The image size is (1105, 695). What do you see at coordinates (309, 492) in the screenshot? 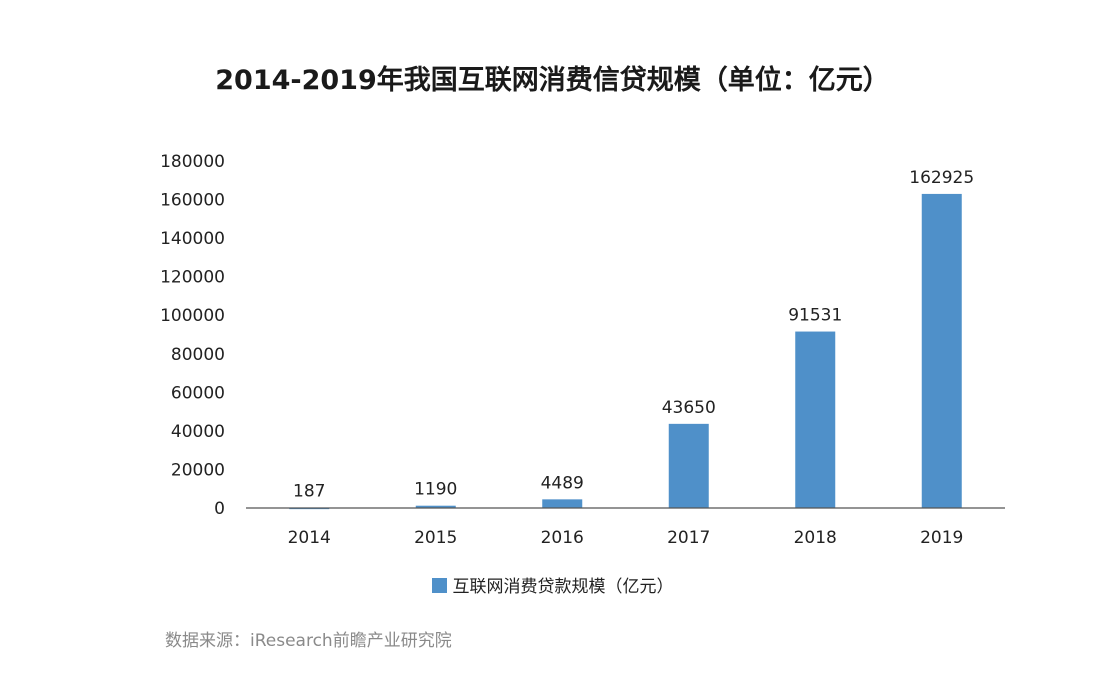
I see `data-label-2014: 187` at bounding box center [309, 492].